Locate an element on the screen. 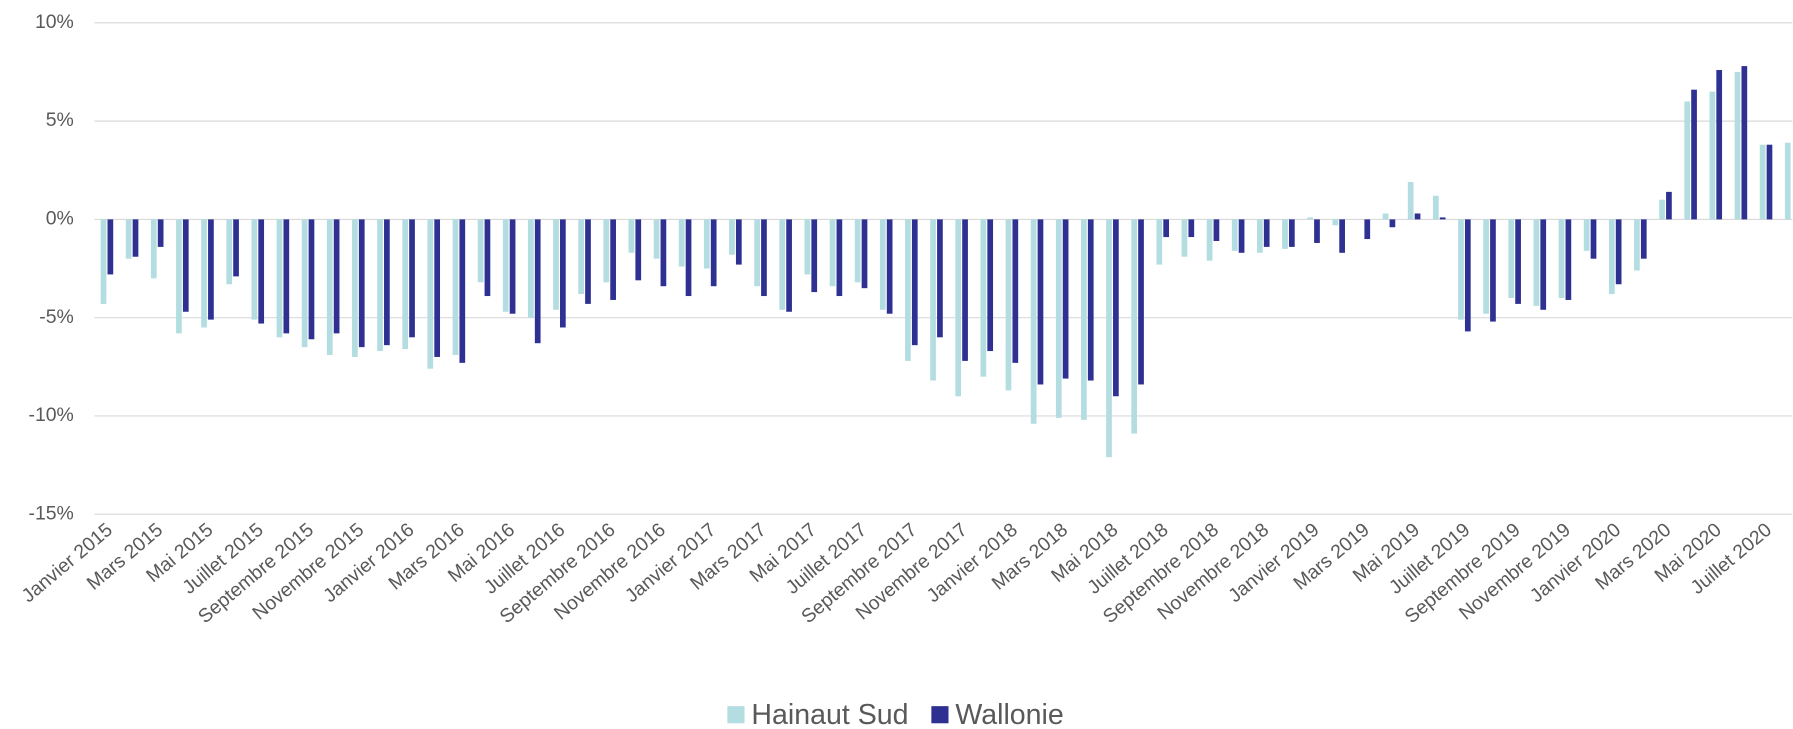  y-tick-label: 0% is located at coordinates (60, 219).